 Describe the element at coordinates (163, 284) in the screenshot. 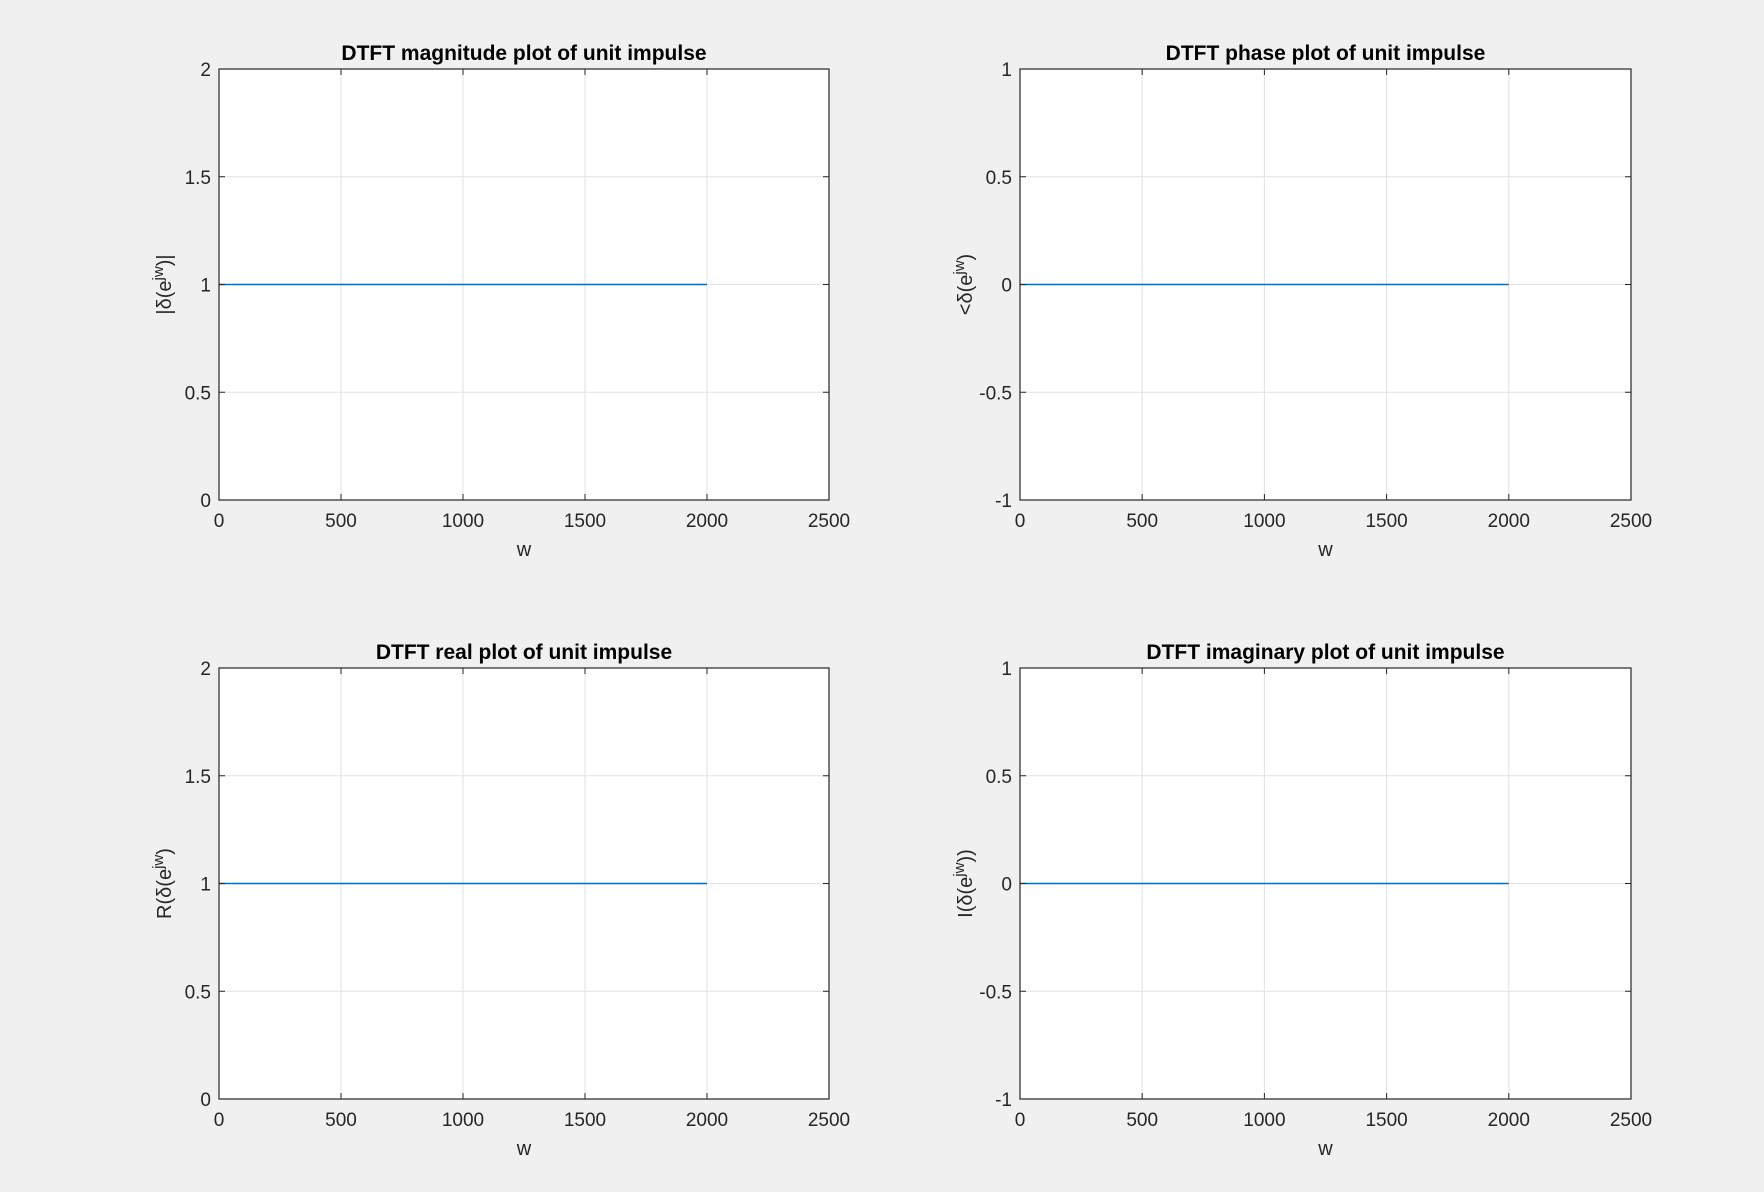

I see `y-axis-label: |δ(ejw)|` at that location.